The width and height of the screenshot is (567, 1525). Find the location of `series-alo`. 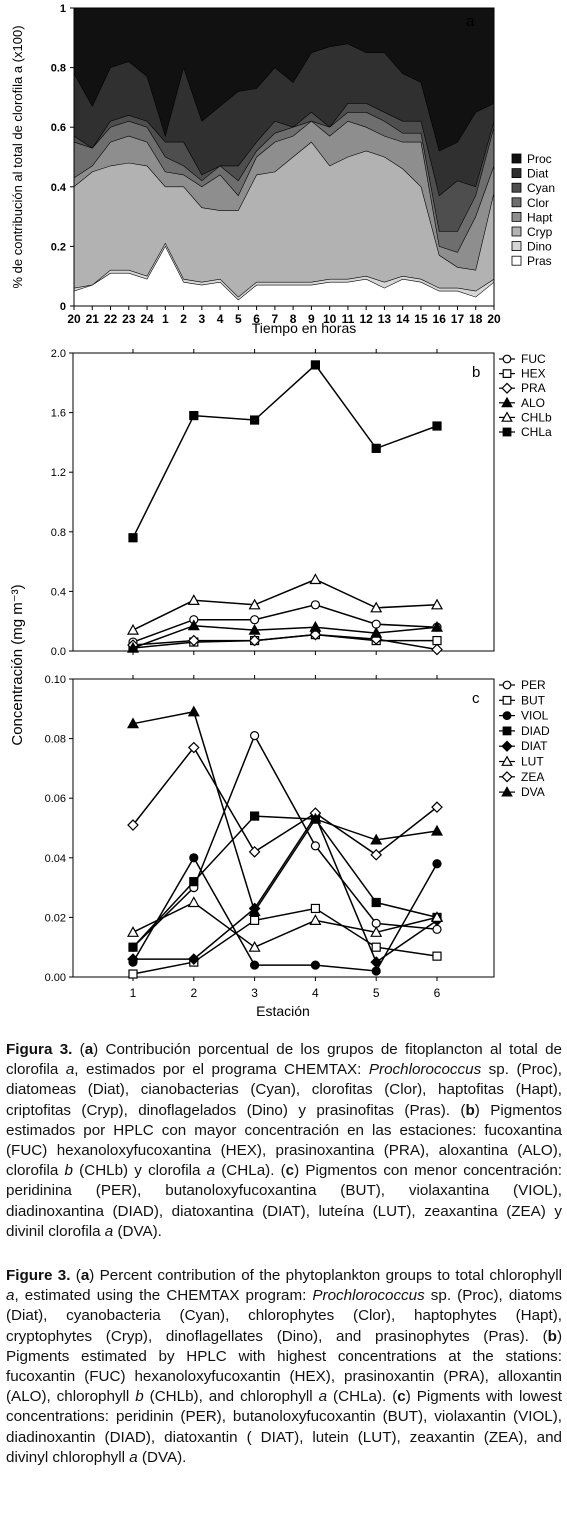

series-alo is located at coordinates (285, 636).